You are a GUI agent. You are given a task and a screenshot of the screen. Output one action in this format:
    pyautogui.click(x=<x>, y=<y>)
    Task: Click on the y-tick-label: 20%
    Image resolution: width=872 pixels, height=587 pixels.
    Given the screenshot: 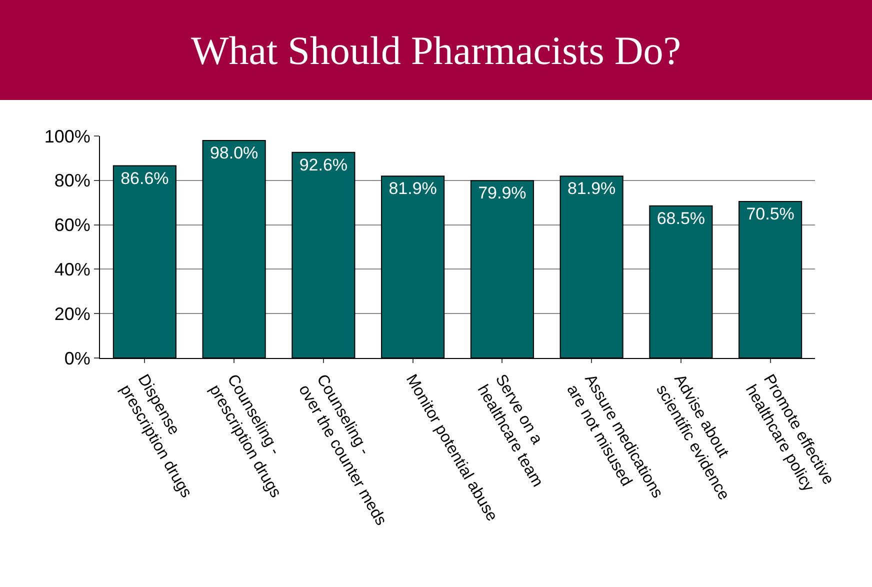 What is the action you would take?
    pyautogui.click(x=72, y=314)
    